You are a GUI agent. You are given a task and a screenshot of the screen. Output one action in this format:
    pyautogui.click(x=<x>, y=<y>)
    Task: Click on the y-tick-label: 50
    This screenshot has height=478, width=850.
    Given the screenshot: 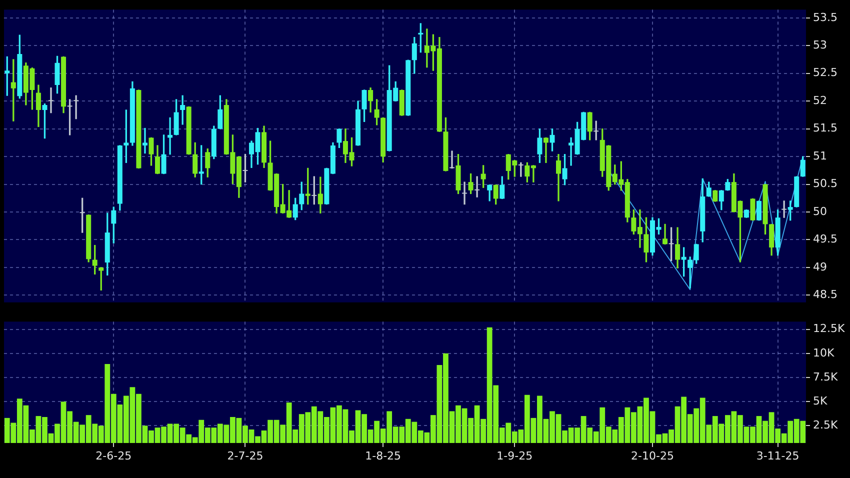 What is the action you would take?
    pyautogui.click(x=820, y=211)
    